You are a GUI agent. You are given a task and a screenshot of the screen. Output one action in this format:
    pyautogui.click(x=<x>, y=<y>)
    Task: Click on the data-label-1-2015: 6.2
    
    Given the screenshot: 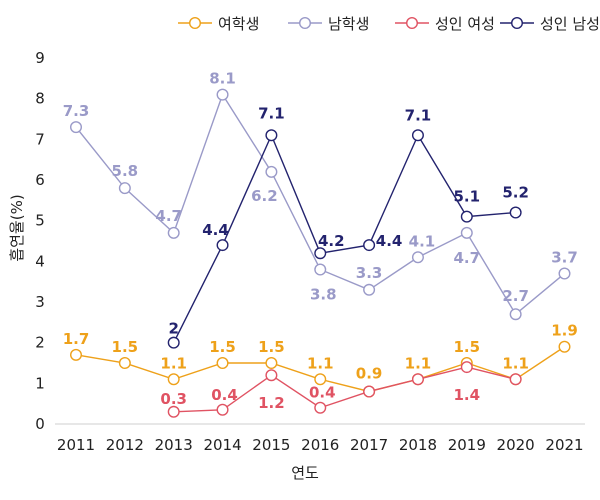 What is the action you would take?
    pyautogui.click(x=264, y=196)
    